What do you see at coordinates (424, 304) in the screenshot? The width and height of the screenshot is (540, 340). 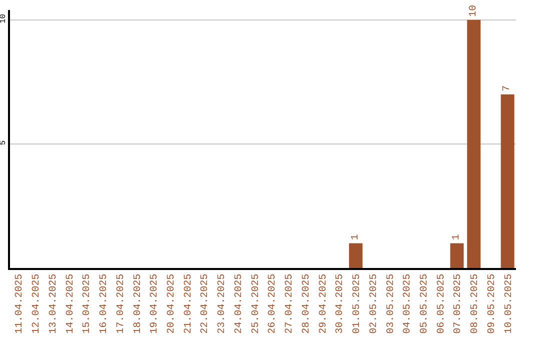 I see `x-tick-label: 05.05.2025` at bounding box center [424, 304].